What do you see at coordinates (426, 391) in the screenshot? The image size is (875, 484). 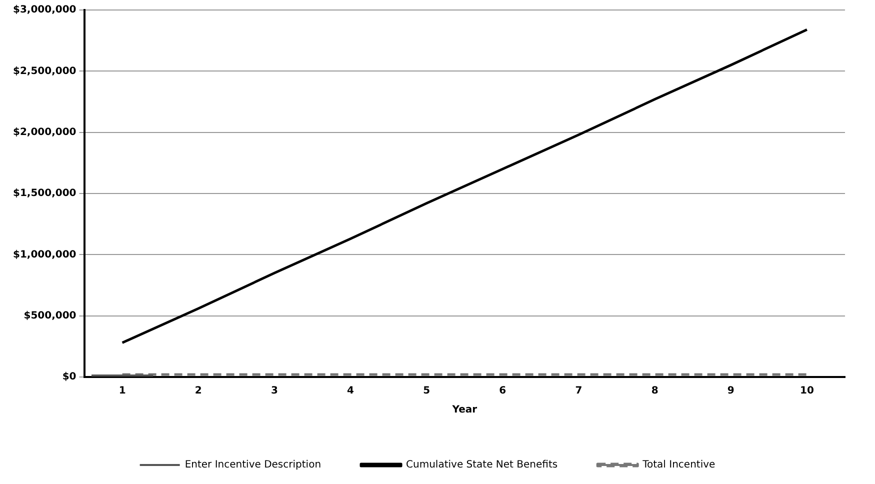 I see `x-tick-label: 5` at bounding box center [426, 391].